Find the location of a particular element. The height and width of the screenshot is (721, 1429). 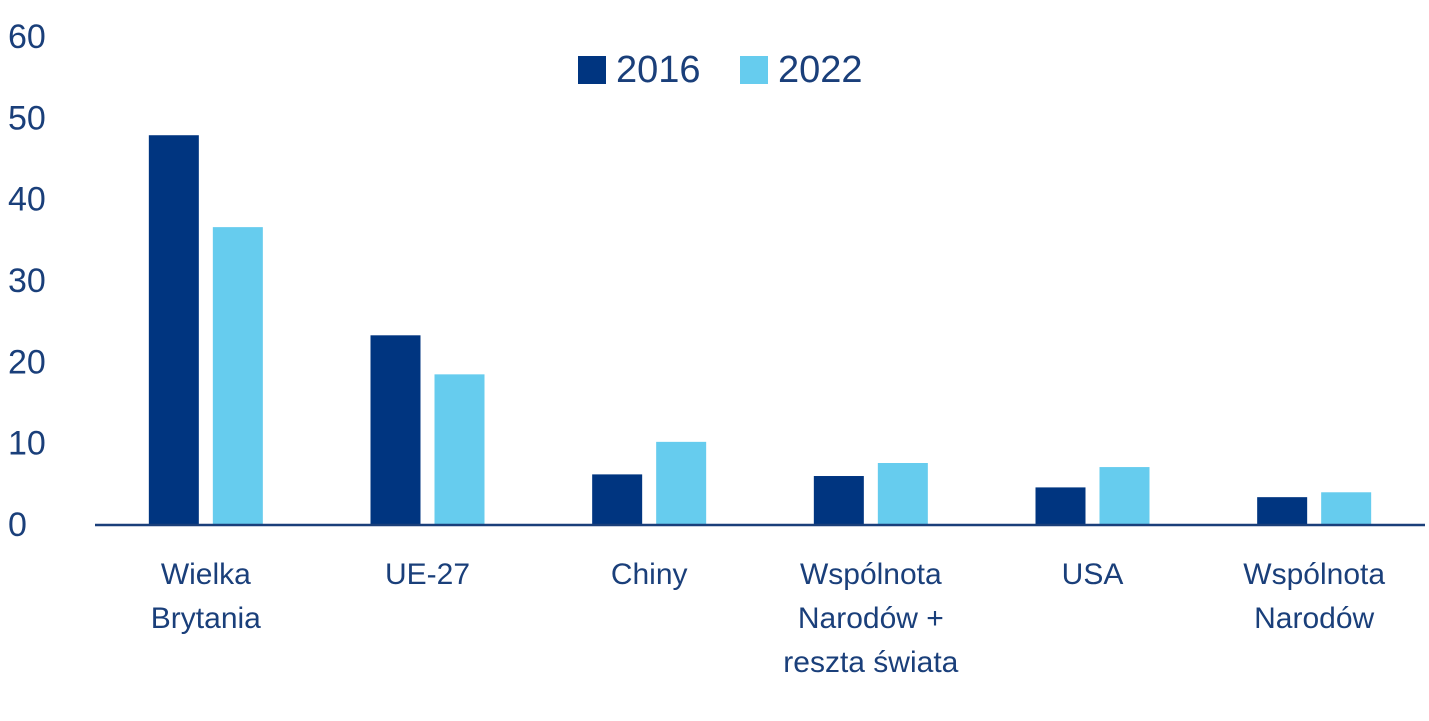

x-category-label: Chiny is located at coordinates (649, 574).